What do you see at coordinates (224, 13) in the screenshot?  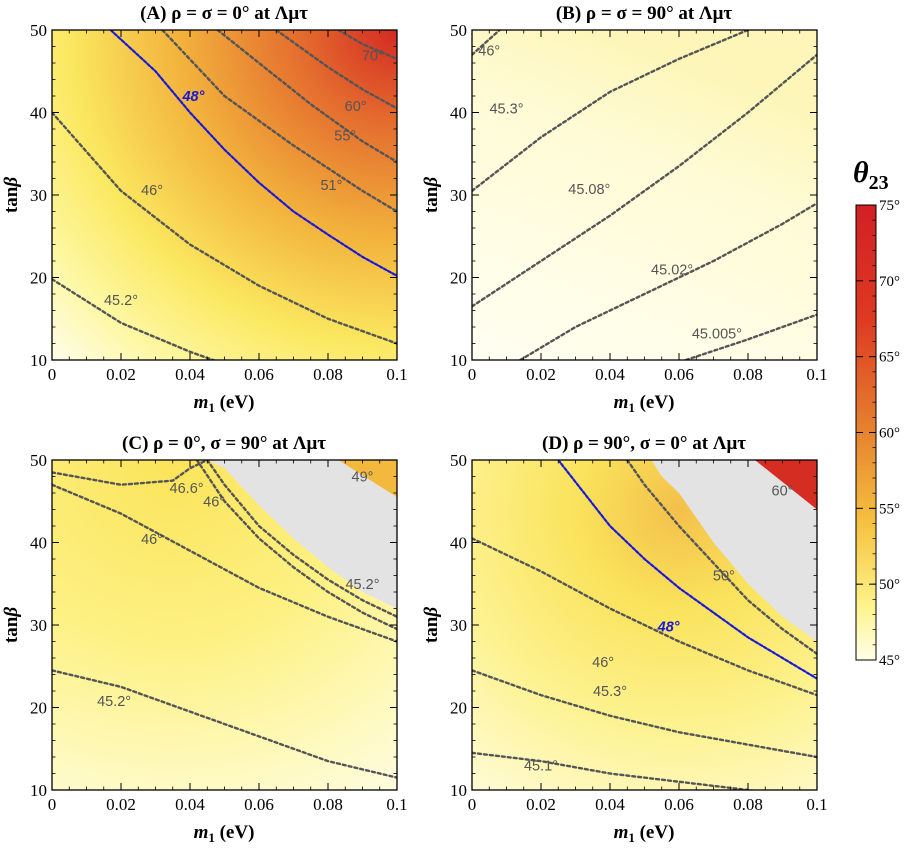 I see `panel-a-title: (A) ρ = σ = 0° at Λμτ` at bounding box center [224, 13].